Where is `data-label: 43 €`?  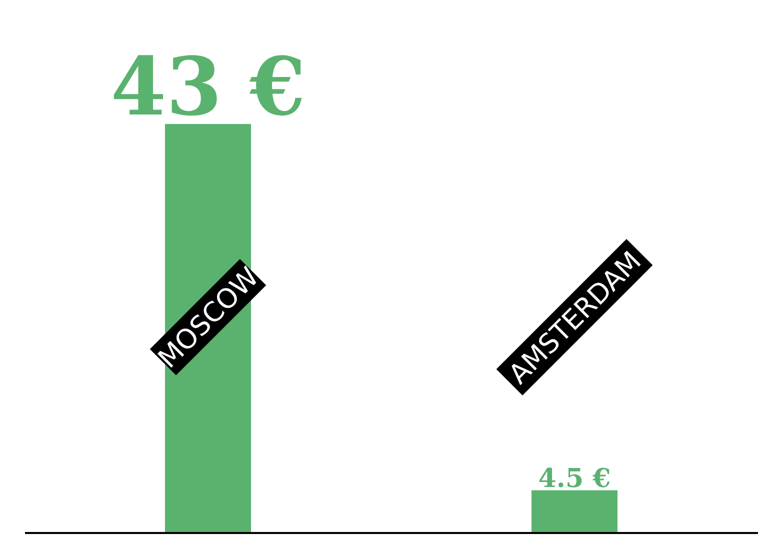
data-label: 43 € is located at coordinates (208, 86).